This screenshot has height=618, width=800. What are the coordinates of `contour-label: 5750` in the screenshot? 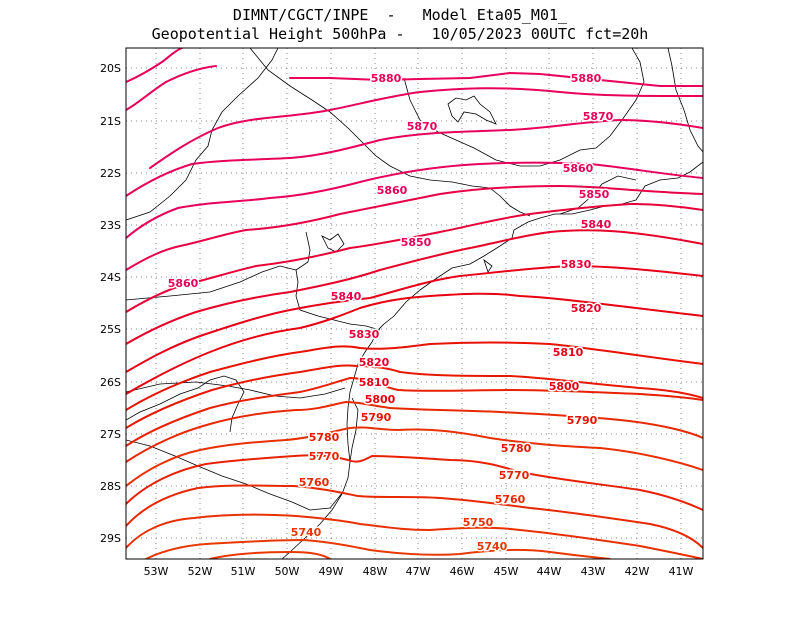 It's located at (478, 522).